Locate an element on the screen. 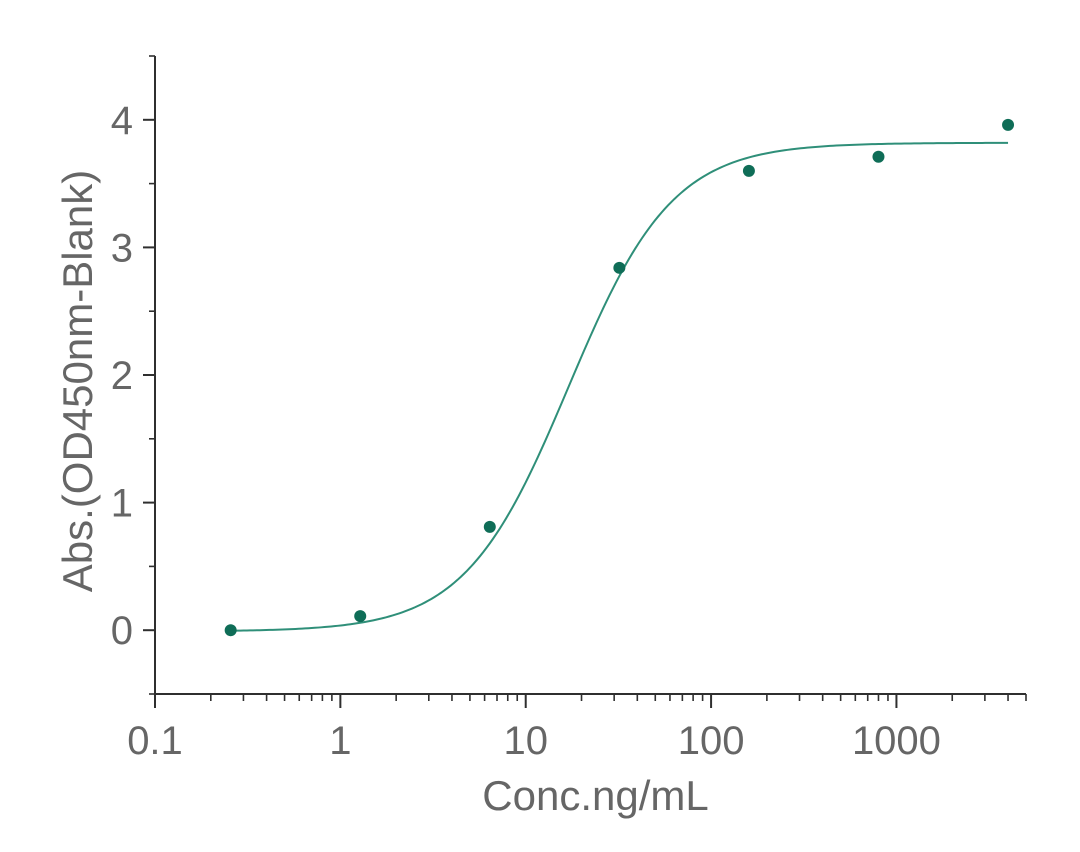  x-tick-label: 10 is located at coordinates (525, 741).